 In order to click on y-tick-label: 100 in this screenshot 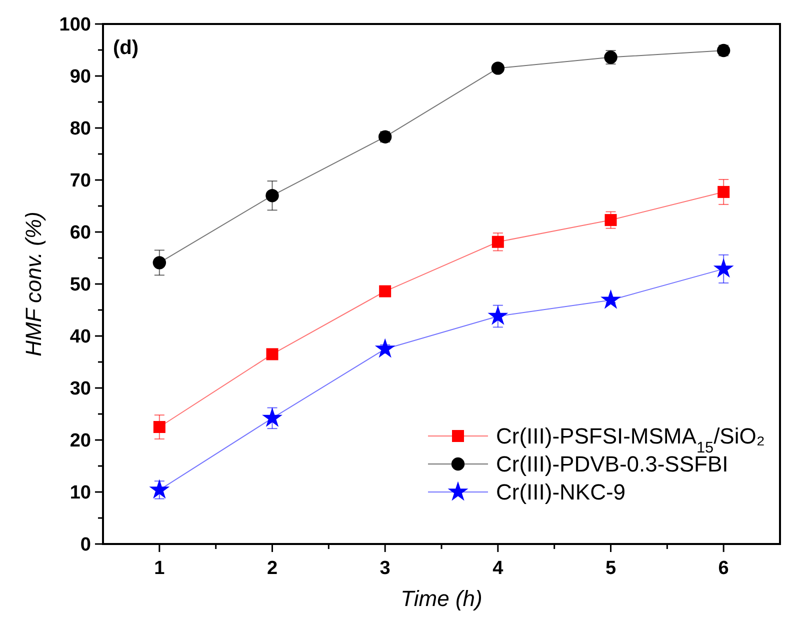, I will do `click(75, 25)`.